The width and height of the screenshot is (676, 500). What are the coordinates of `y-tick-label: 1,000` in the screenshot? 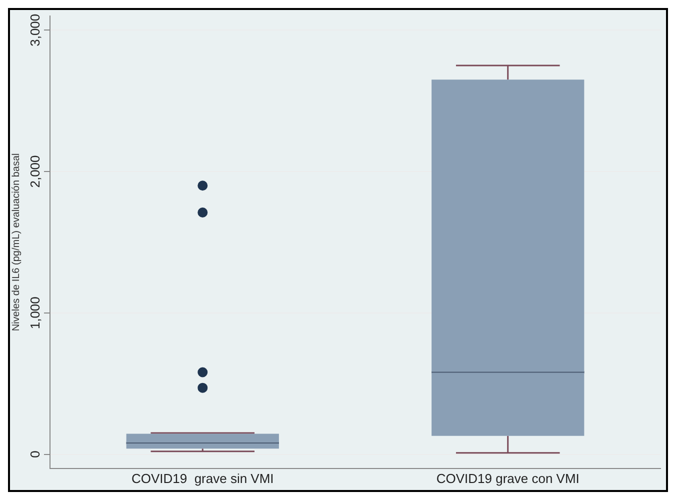 It's located at (35, 313).